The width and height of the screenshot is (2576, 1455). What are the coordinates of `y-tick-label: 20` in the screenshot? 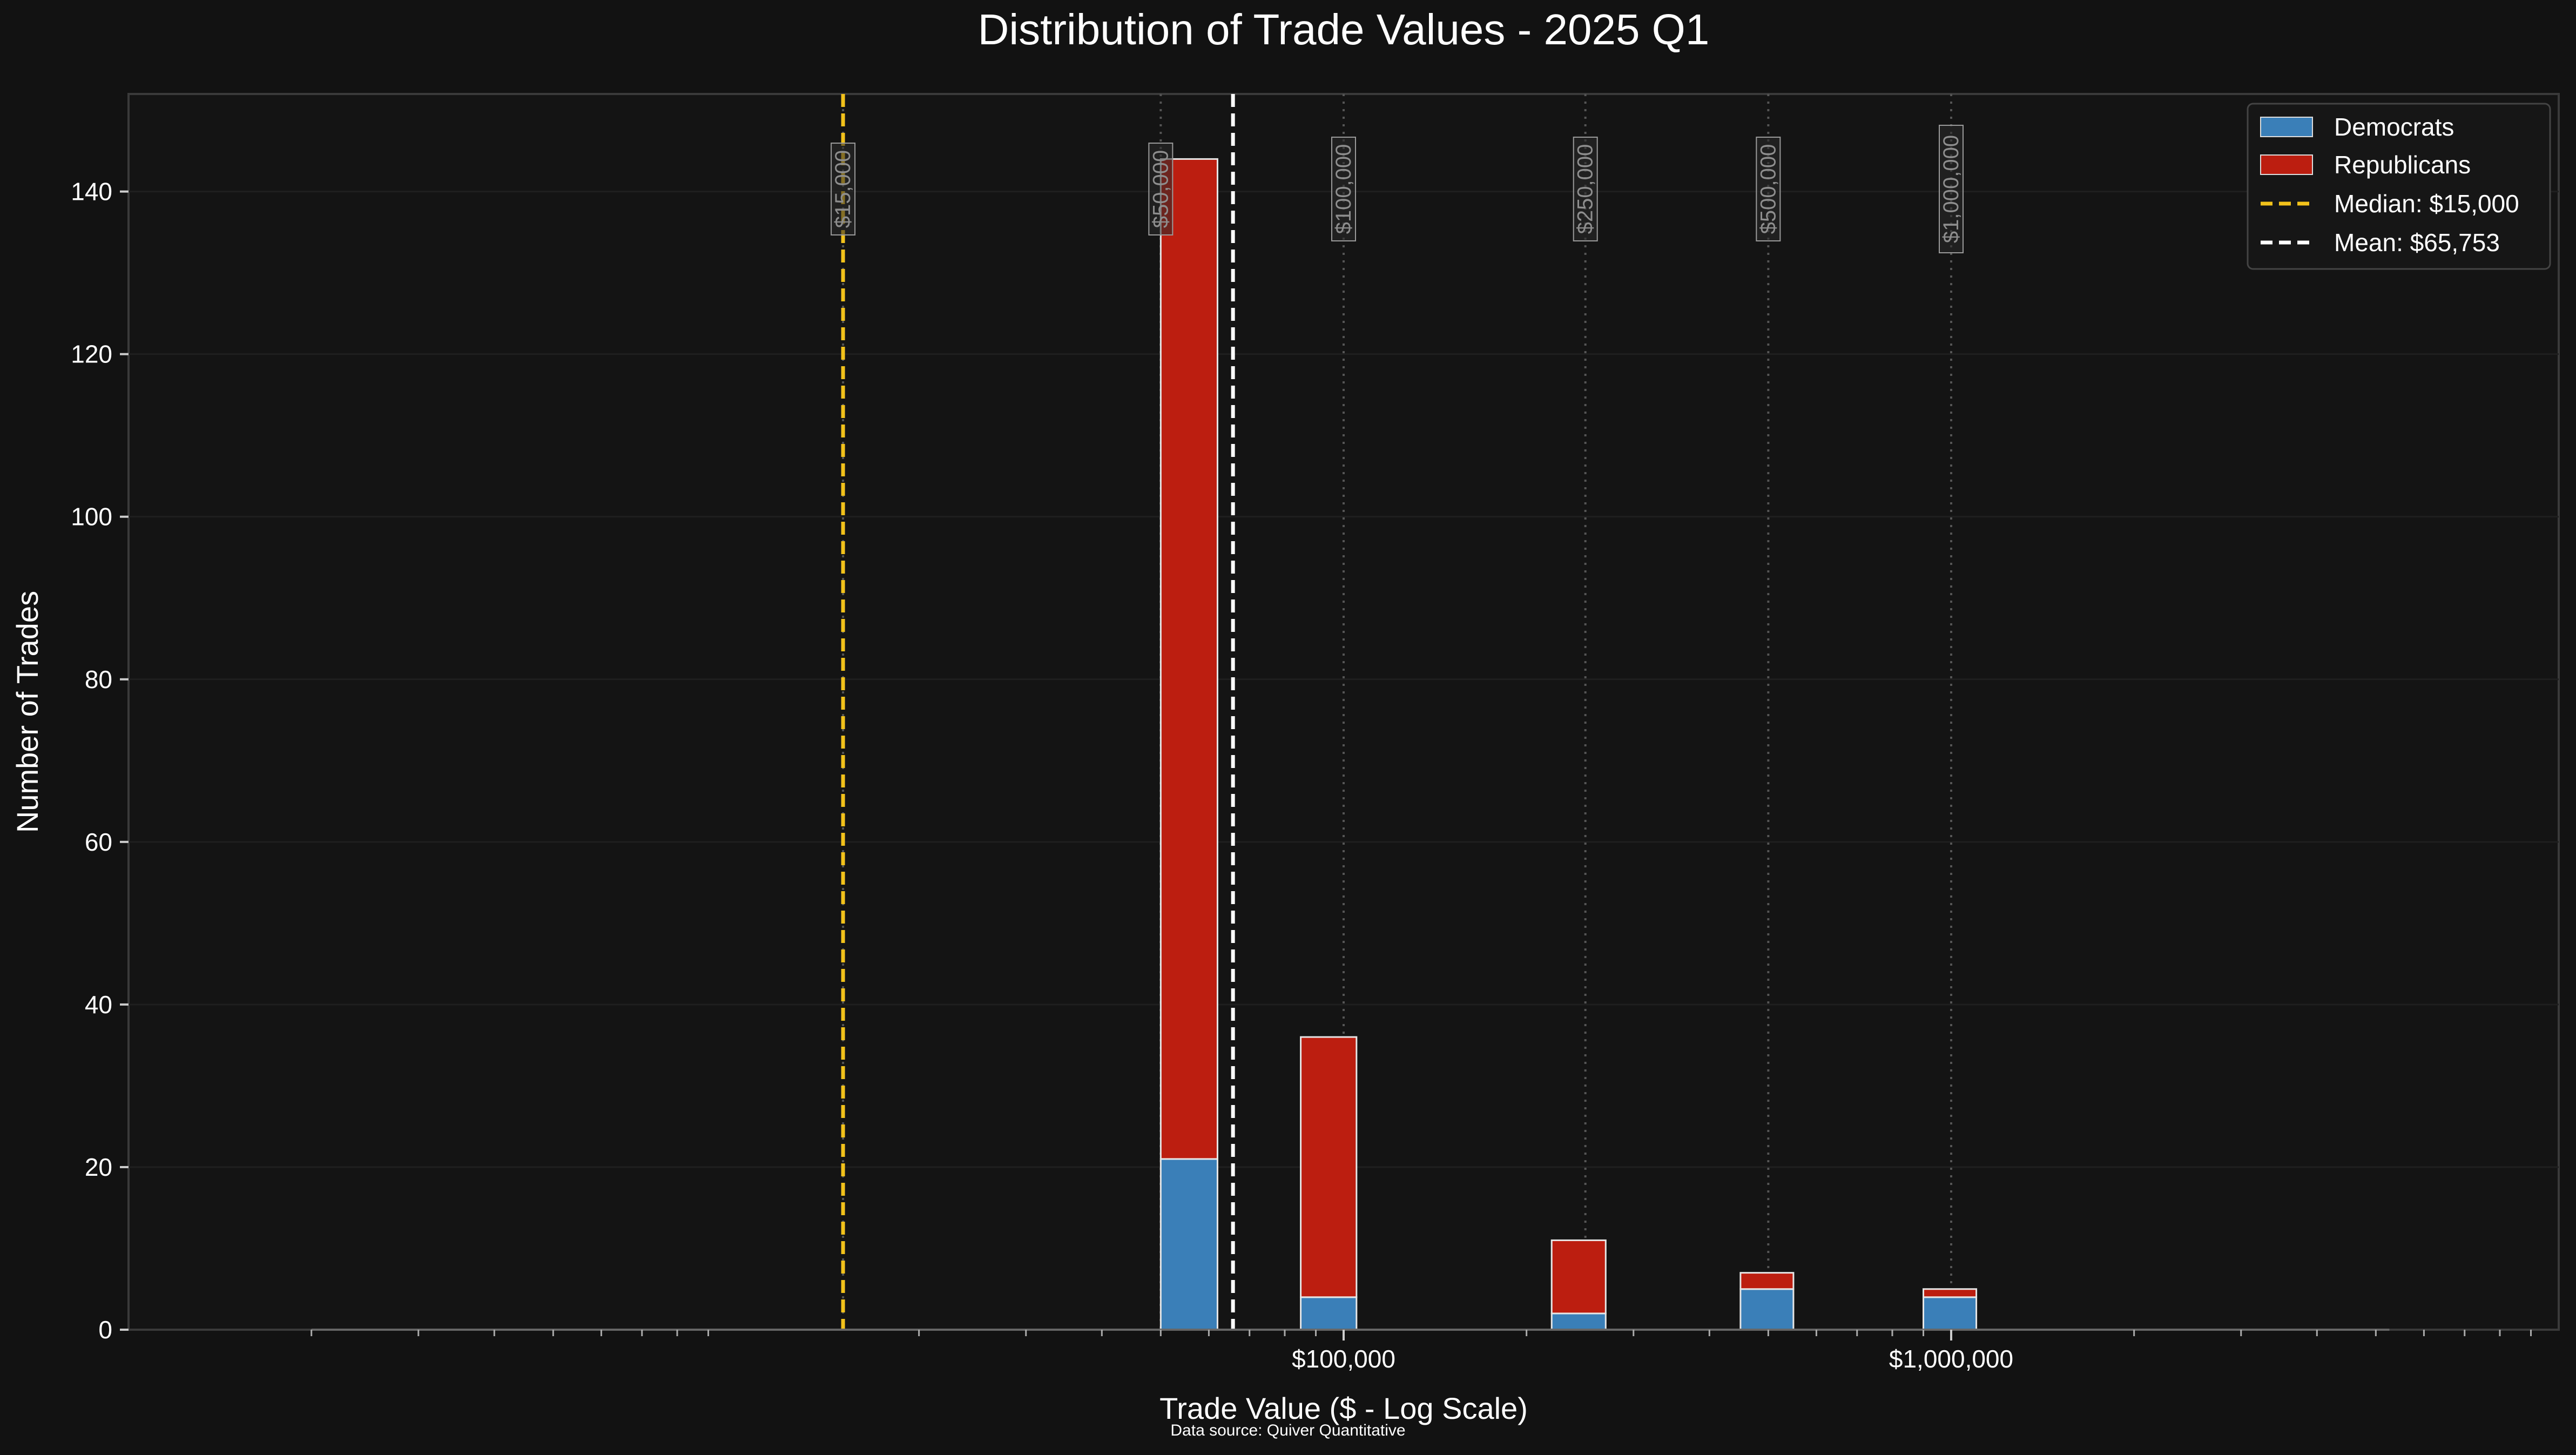 It's located at (98, 1167).